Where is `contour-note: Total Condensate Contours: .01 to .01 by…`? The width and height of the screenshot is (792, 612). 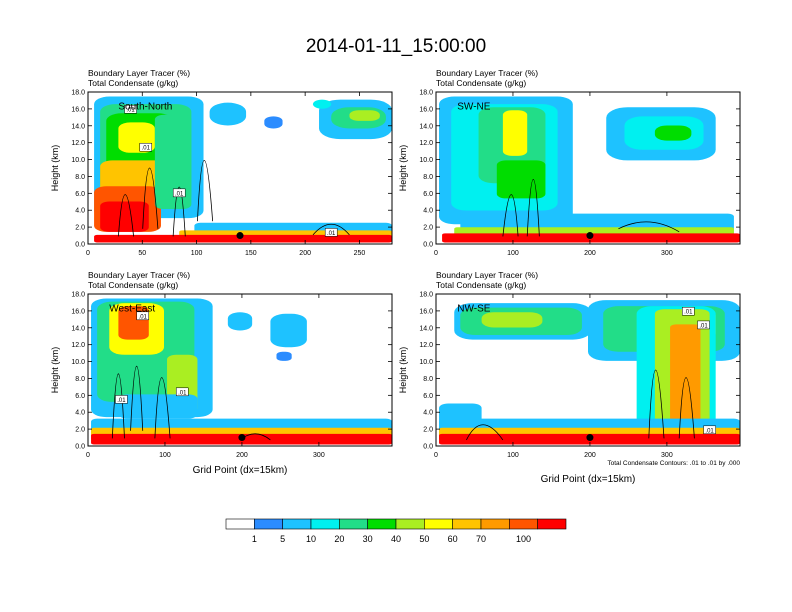
contour-note: Total Condensate Contours: .01 to .01 by… is located at coordinates (673, 463).